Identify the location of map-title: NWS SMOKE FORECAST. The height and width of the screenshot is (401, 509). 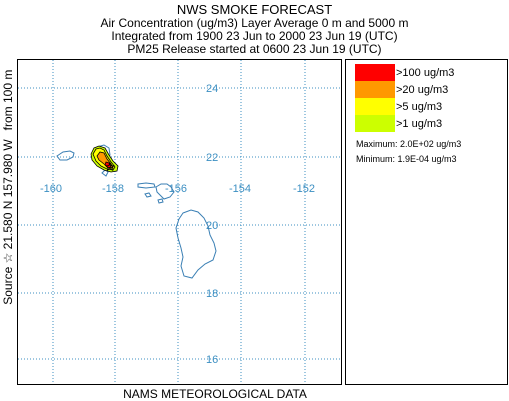
(254, 9).